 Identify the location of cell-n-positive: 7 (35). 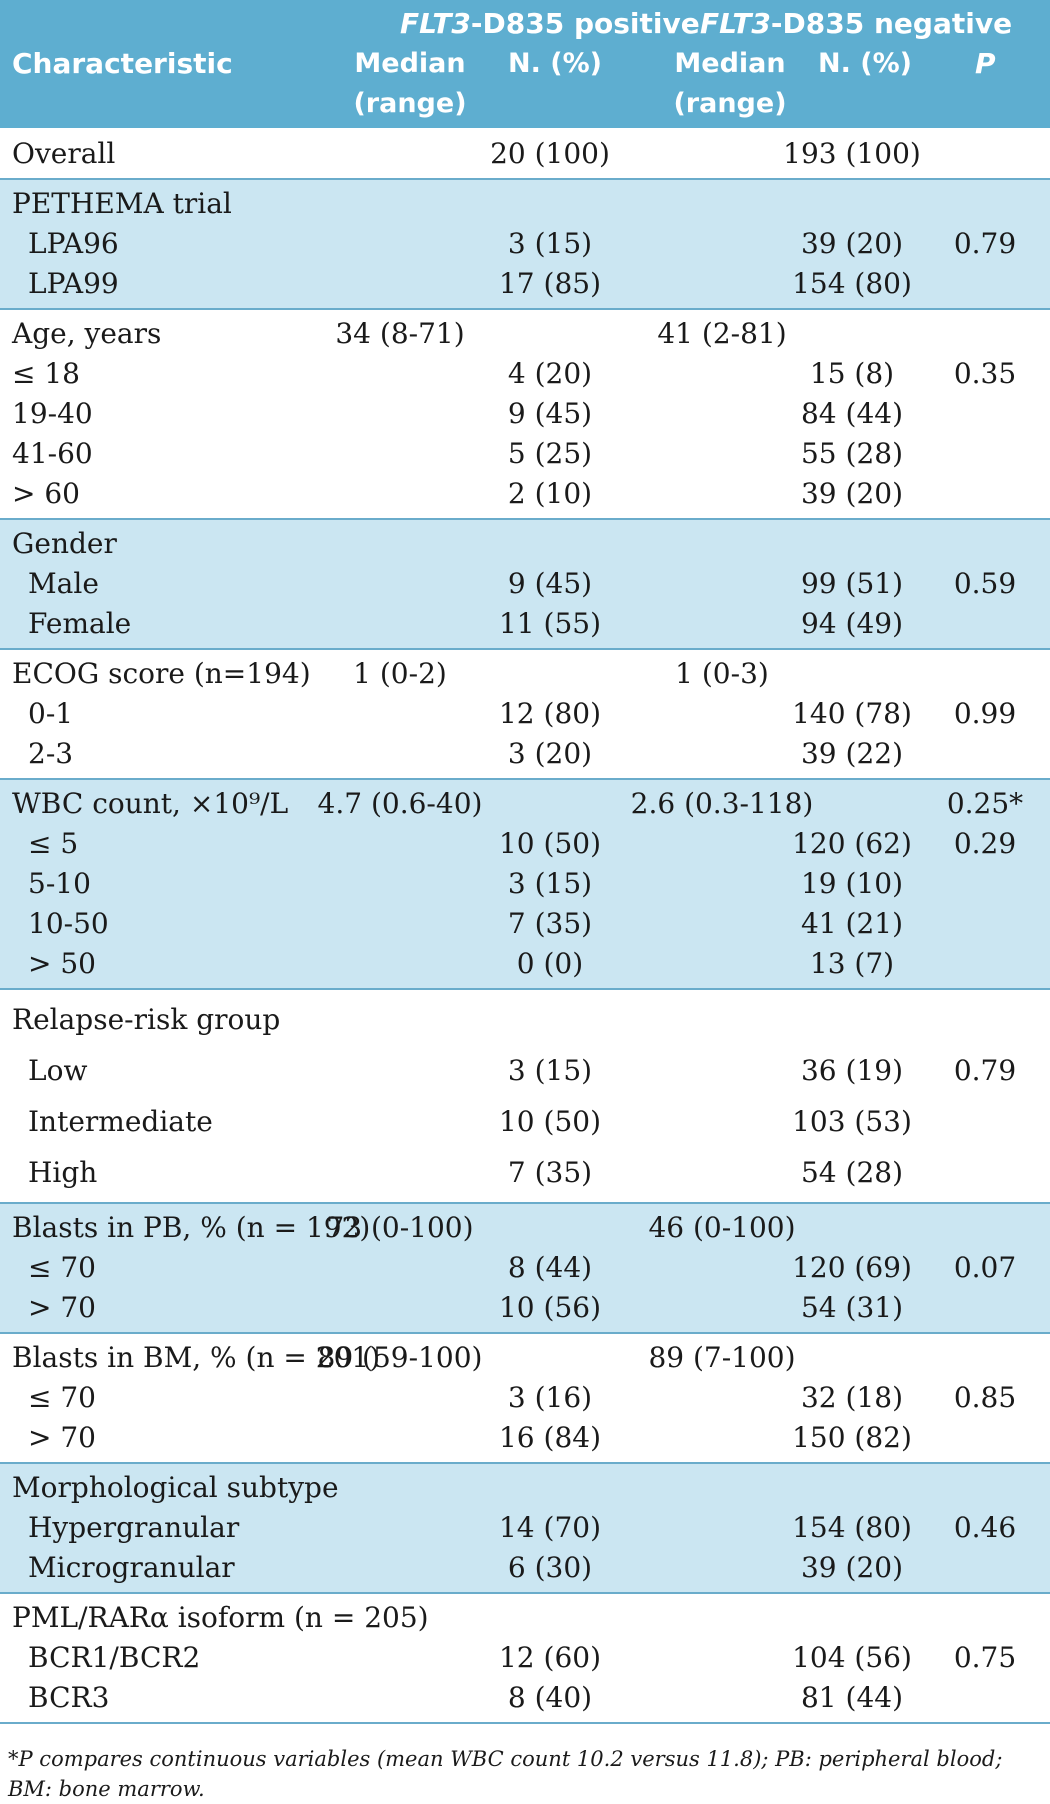
(550, 923).